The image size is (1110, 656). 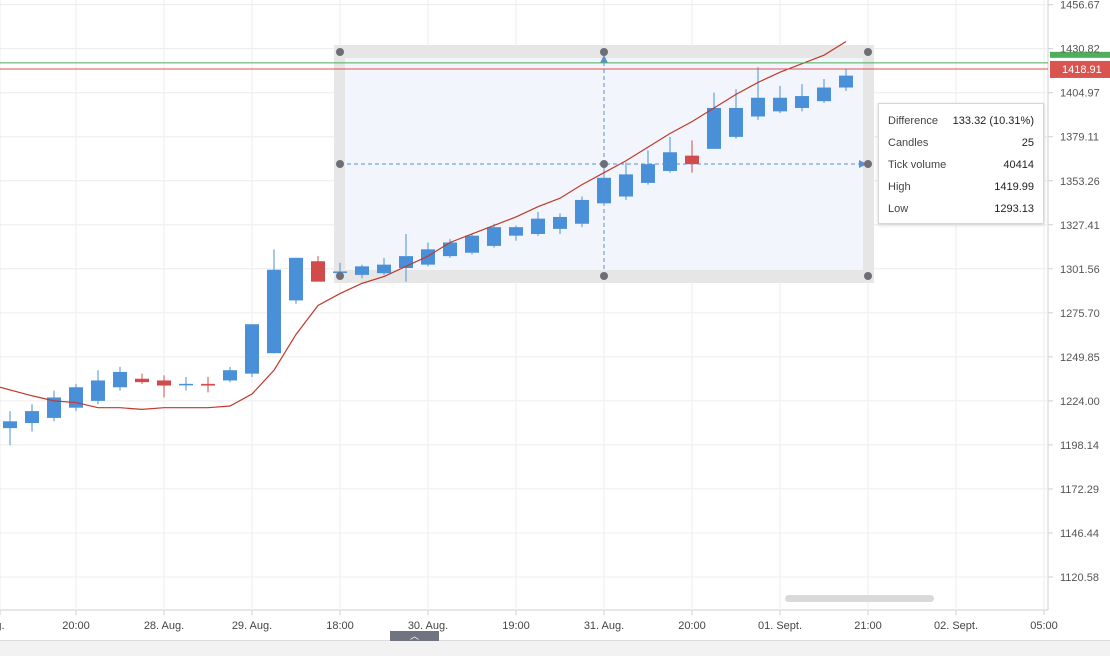 What do you see at coordinates (863, 164) in the screenshot?
I see `arrow-right-icon` at bounding box center [863, 164].